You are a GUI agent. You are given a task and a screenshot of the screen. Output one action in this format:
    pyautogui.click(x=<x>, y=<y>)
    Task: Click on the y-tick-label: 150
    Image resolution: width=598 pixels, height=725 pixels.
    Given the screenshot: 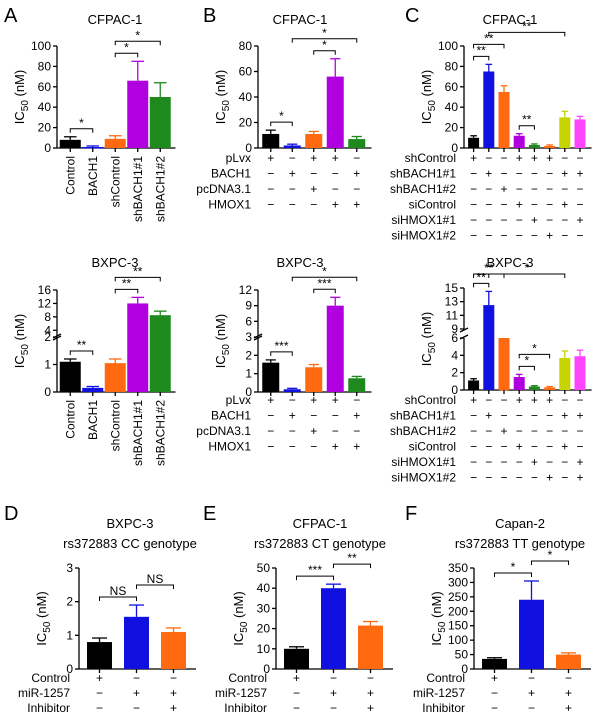 What is the action you would take?
    pyautogui.click(x=458, y=626)
    